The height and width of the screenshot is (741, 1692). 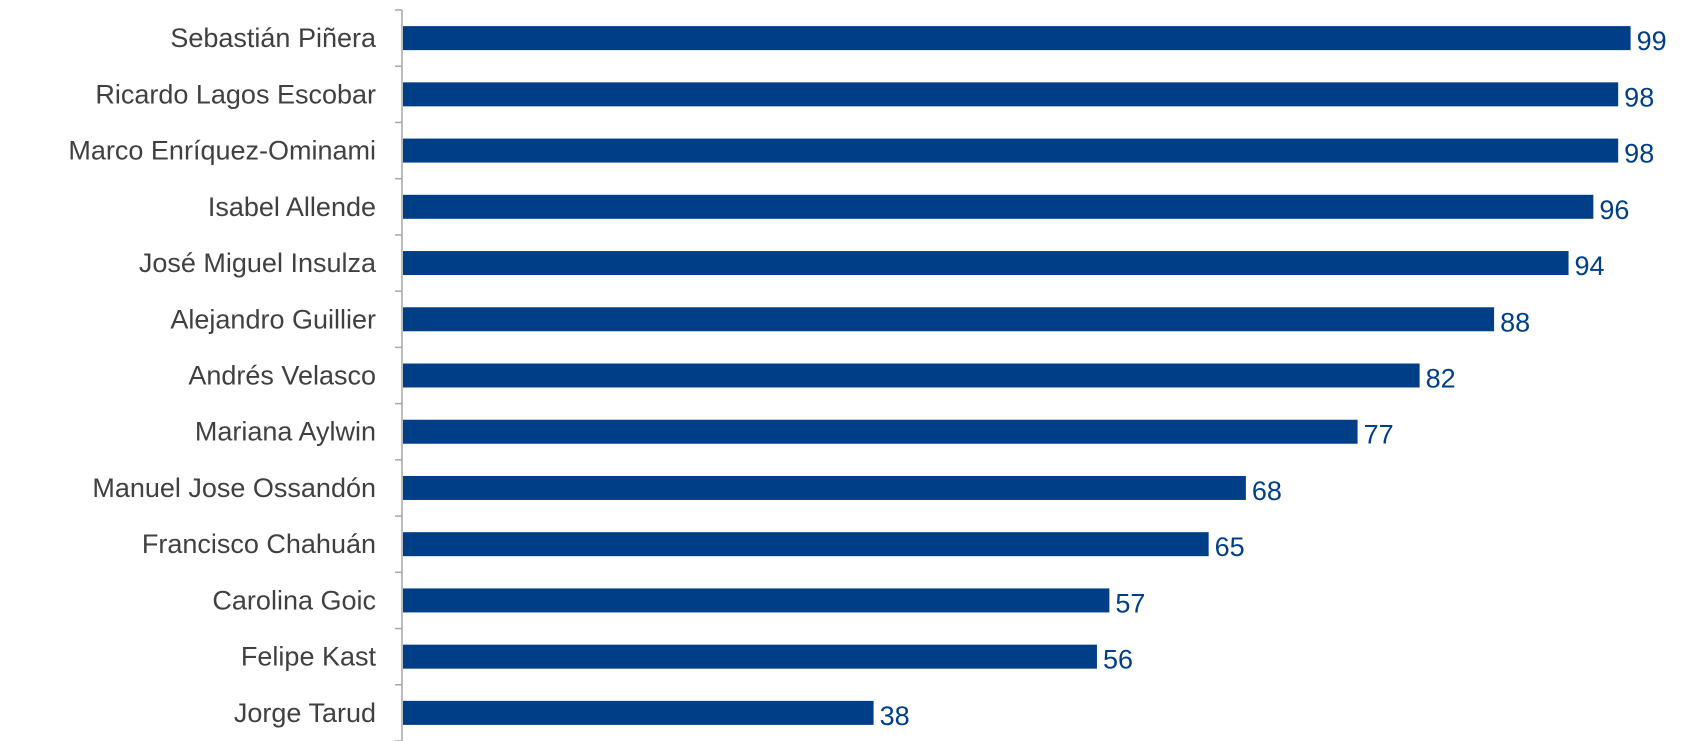 What do you see at coordinates (895, 716) in the screenshot?
I see `value-label: 38` at bounding box center [895, 716].